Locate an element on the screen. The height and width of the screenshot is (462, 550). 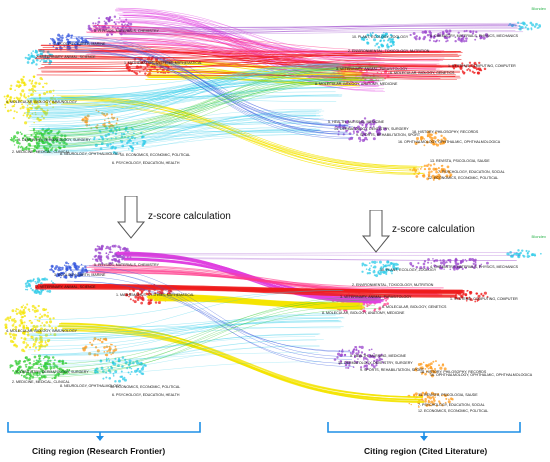
bottom-right-cluster-label-2: 10. PLANT, ECOLOGY, ZOOLOGY is located at coordinates (408, 270).